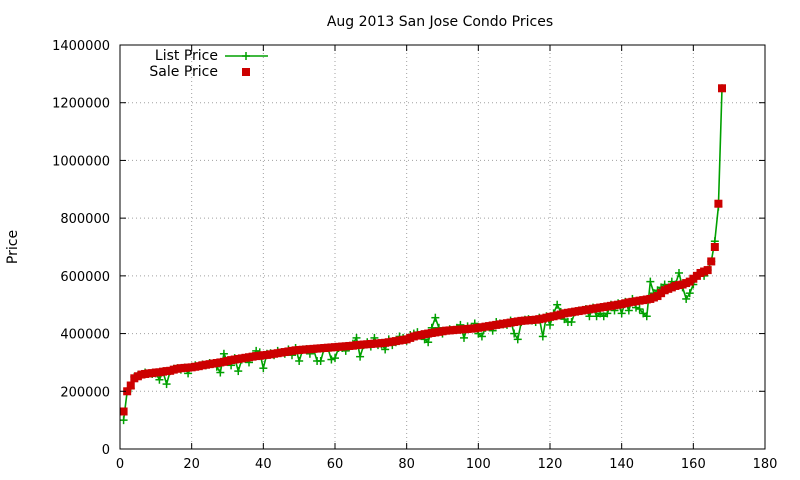 This screenshot has height=480, width=800. What do you see at coordinates (246, 56) in the screenshot?
I see `legend-plus-marker` at bounding box center [246, 56].